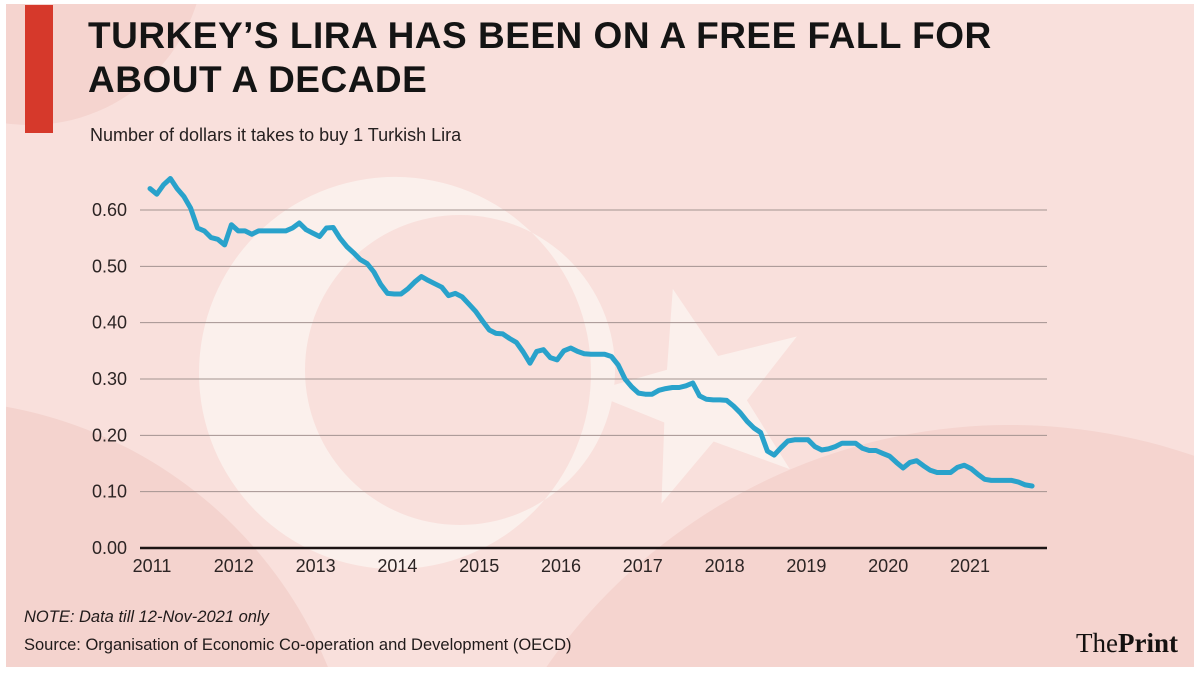  I want to click on x-tick-label: 2019, so click(806, 566).